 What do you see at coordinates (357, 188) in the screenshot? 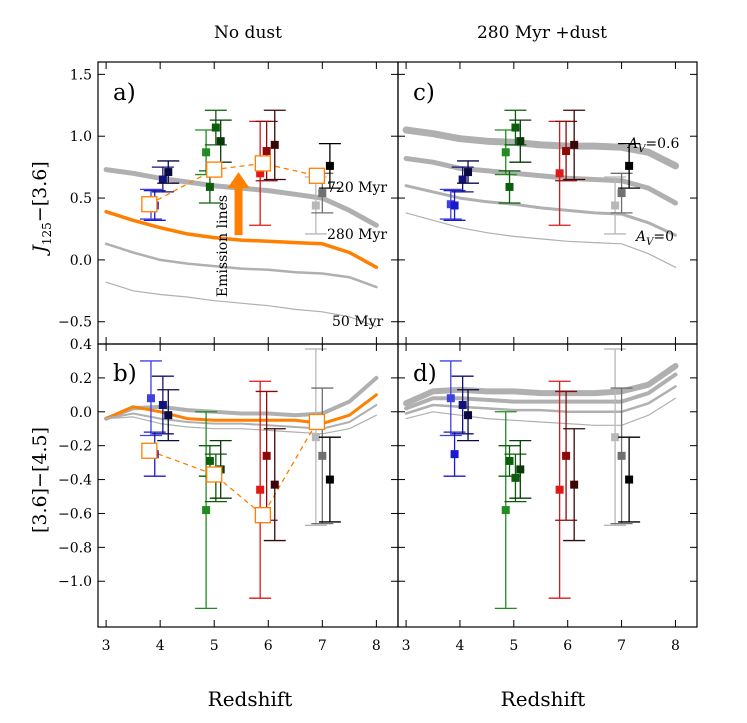
I see `annotation-720-myr: 720 Myr` at bounding box center [357, 188].